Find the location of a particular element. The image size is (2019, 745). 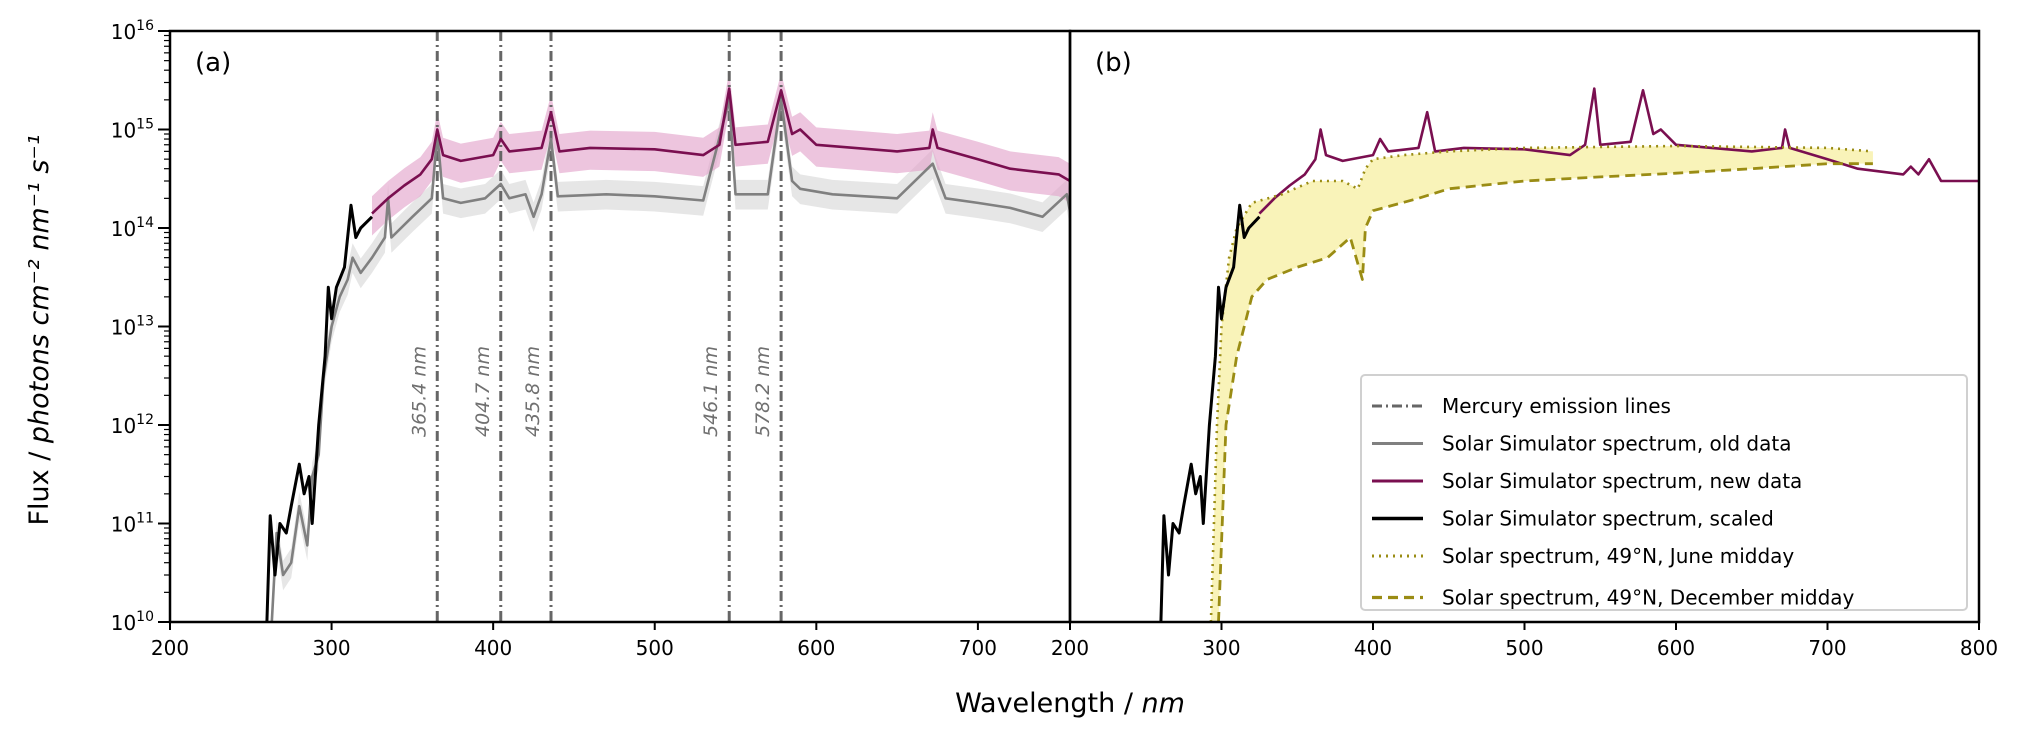

y-tick-label: 1016 is located at coordinates (132, 31).